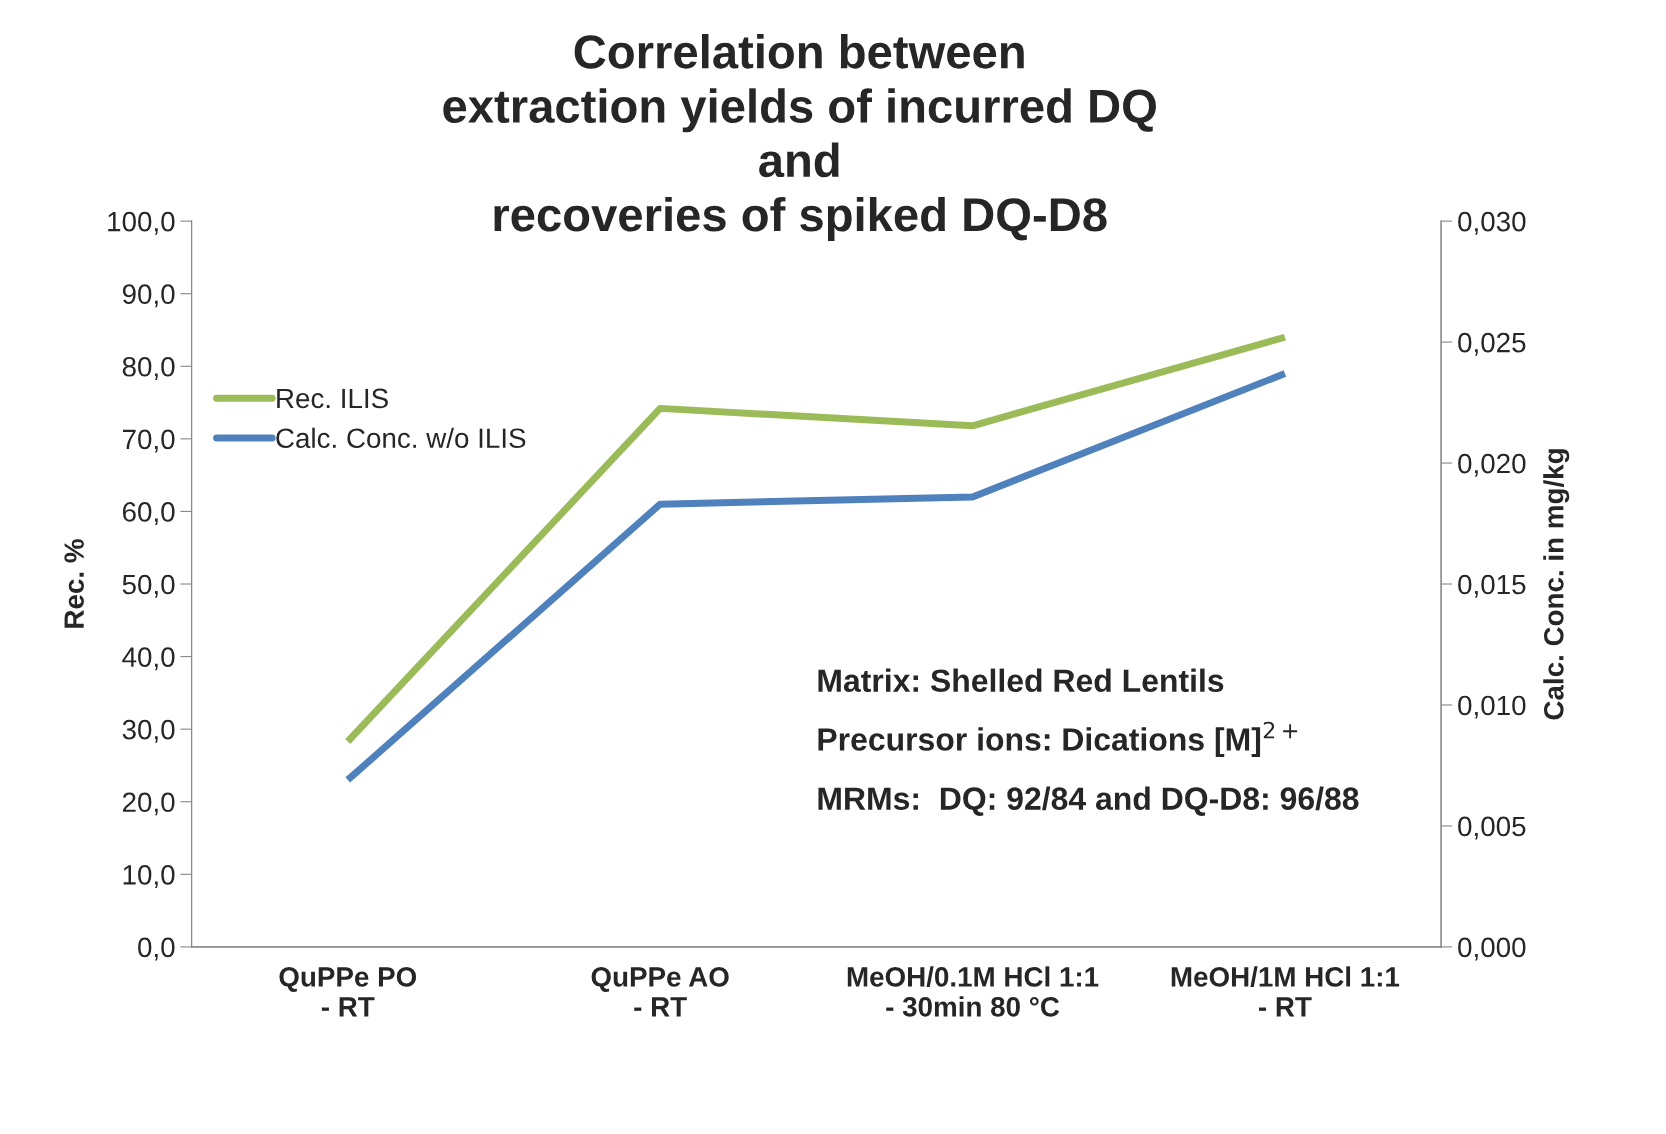 This screenshot has height=1134, width=1666. Describe the element at coordinates (348, 992) in the screenshot. I see `x-tick-label: QuPPe PO - RT` at that location.